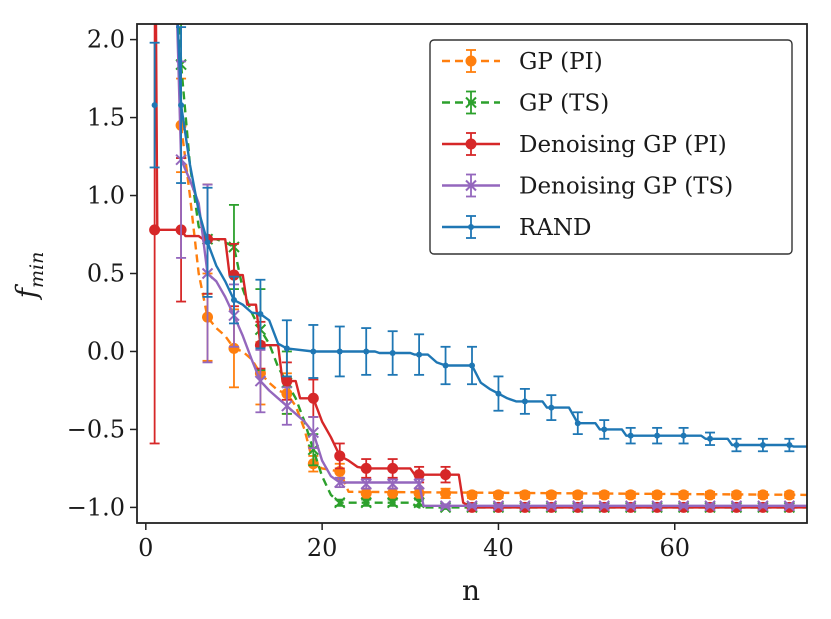  I want to click on x-tick-label: 40, so click(498, 548).